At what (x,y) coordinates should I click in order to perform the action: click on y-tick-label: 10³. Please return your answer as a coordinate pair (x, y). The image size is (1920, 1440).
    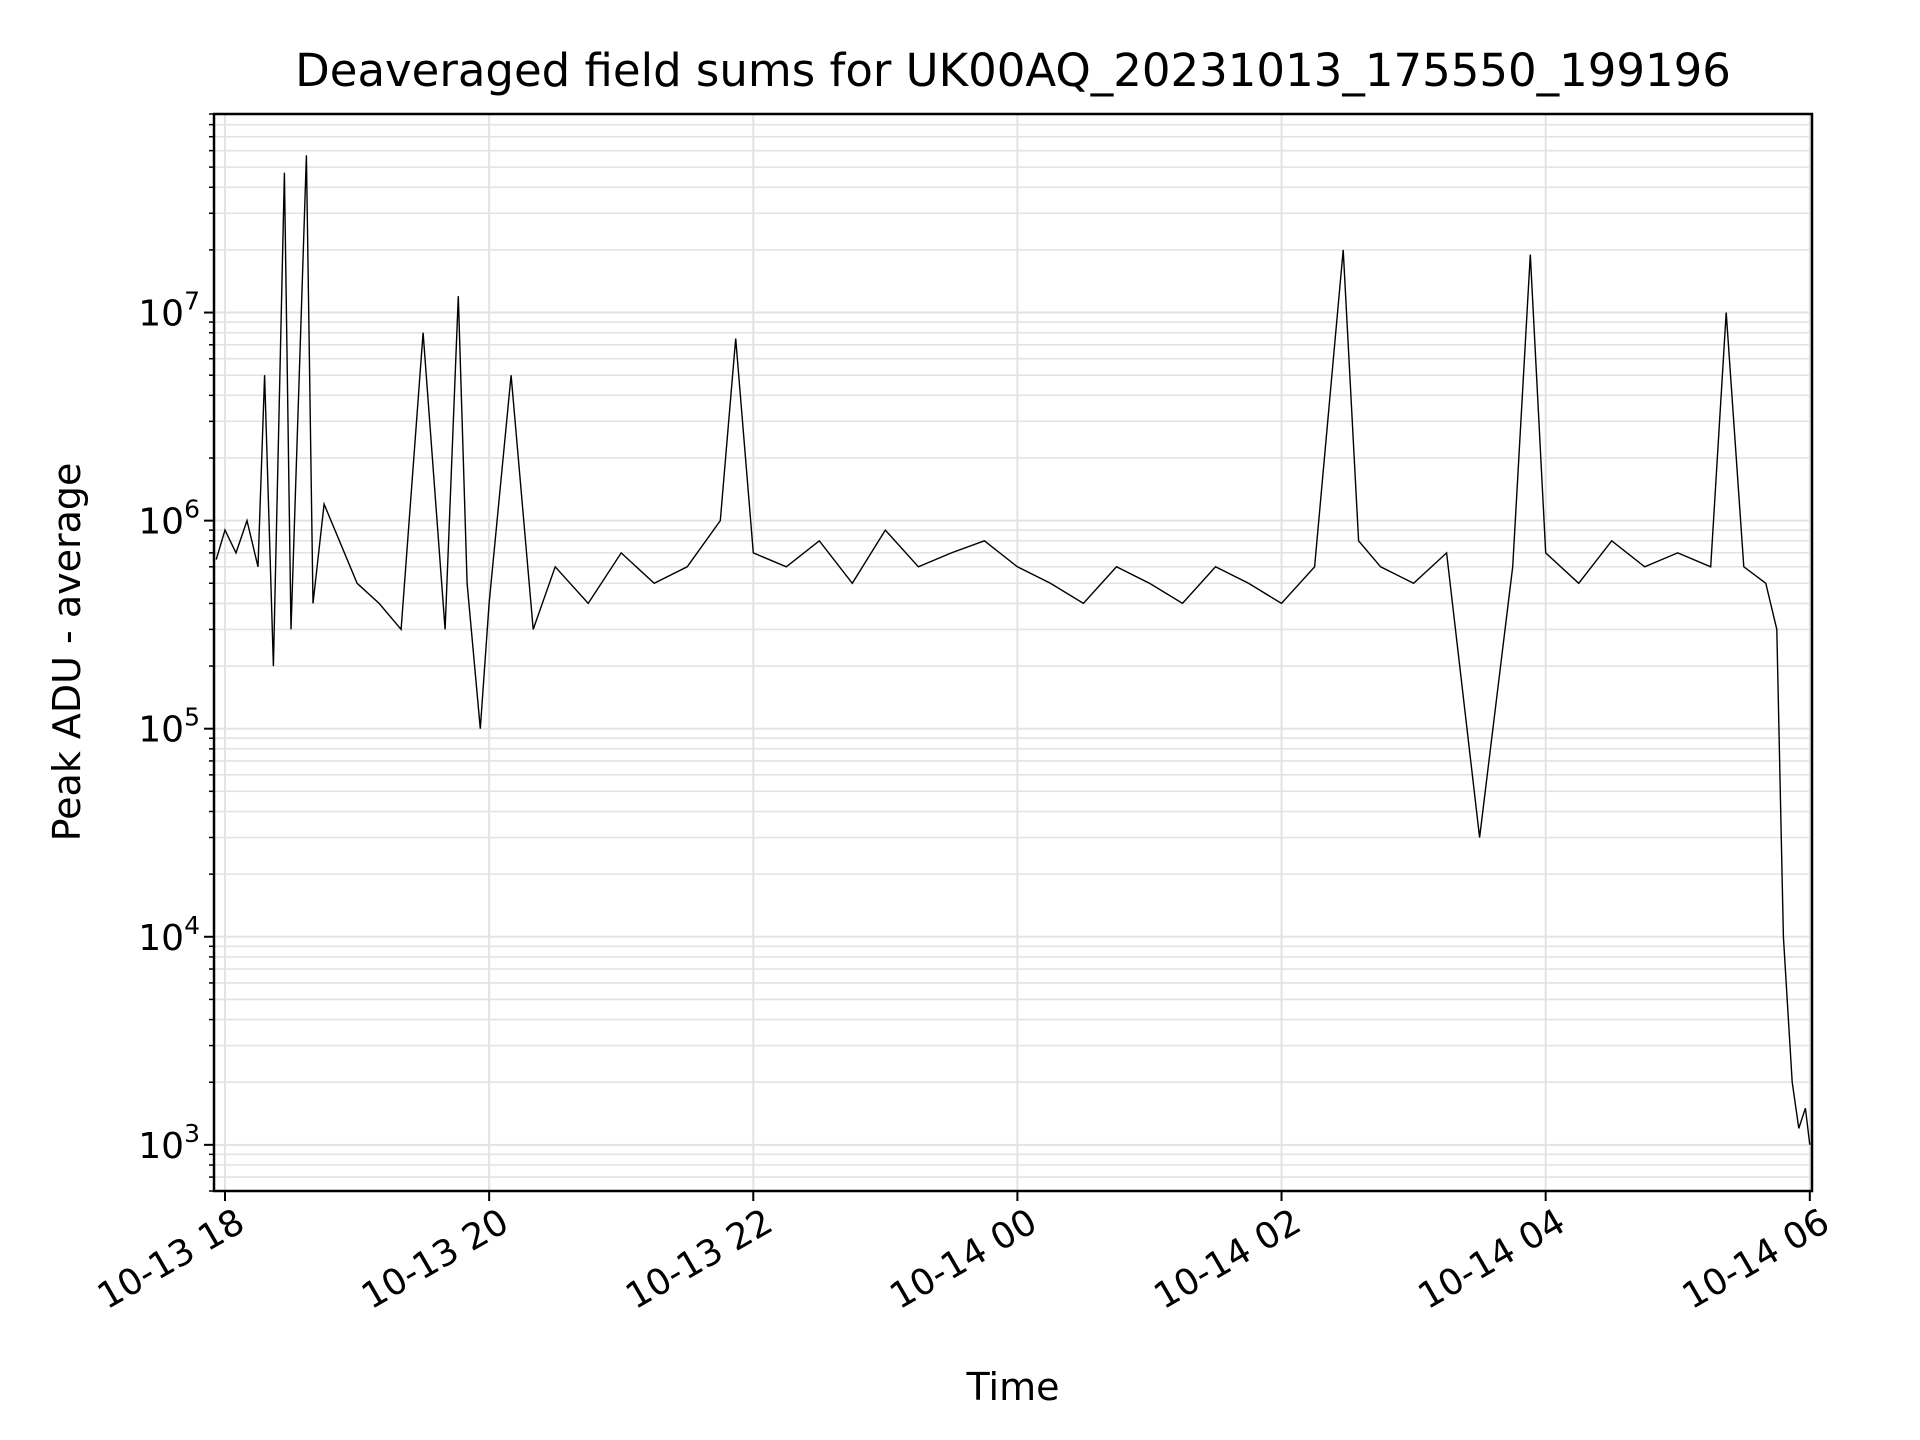
    Looking at the image, I should click on (169, 1143).